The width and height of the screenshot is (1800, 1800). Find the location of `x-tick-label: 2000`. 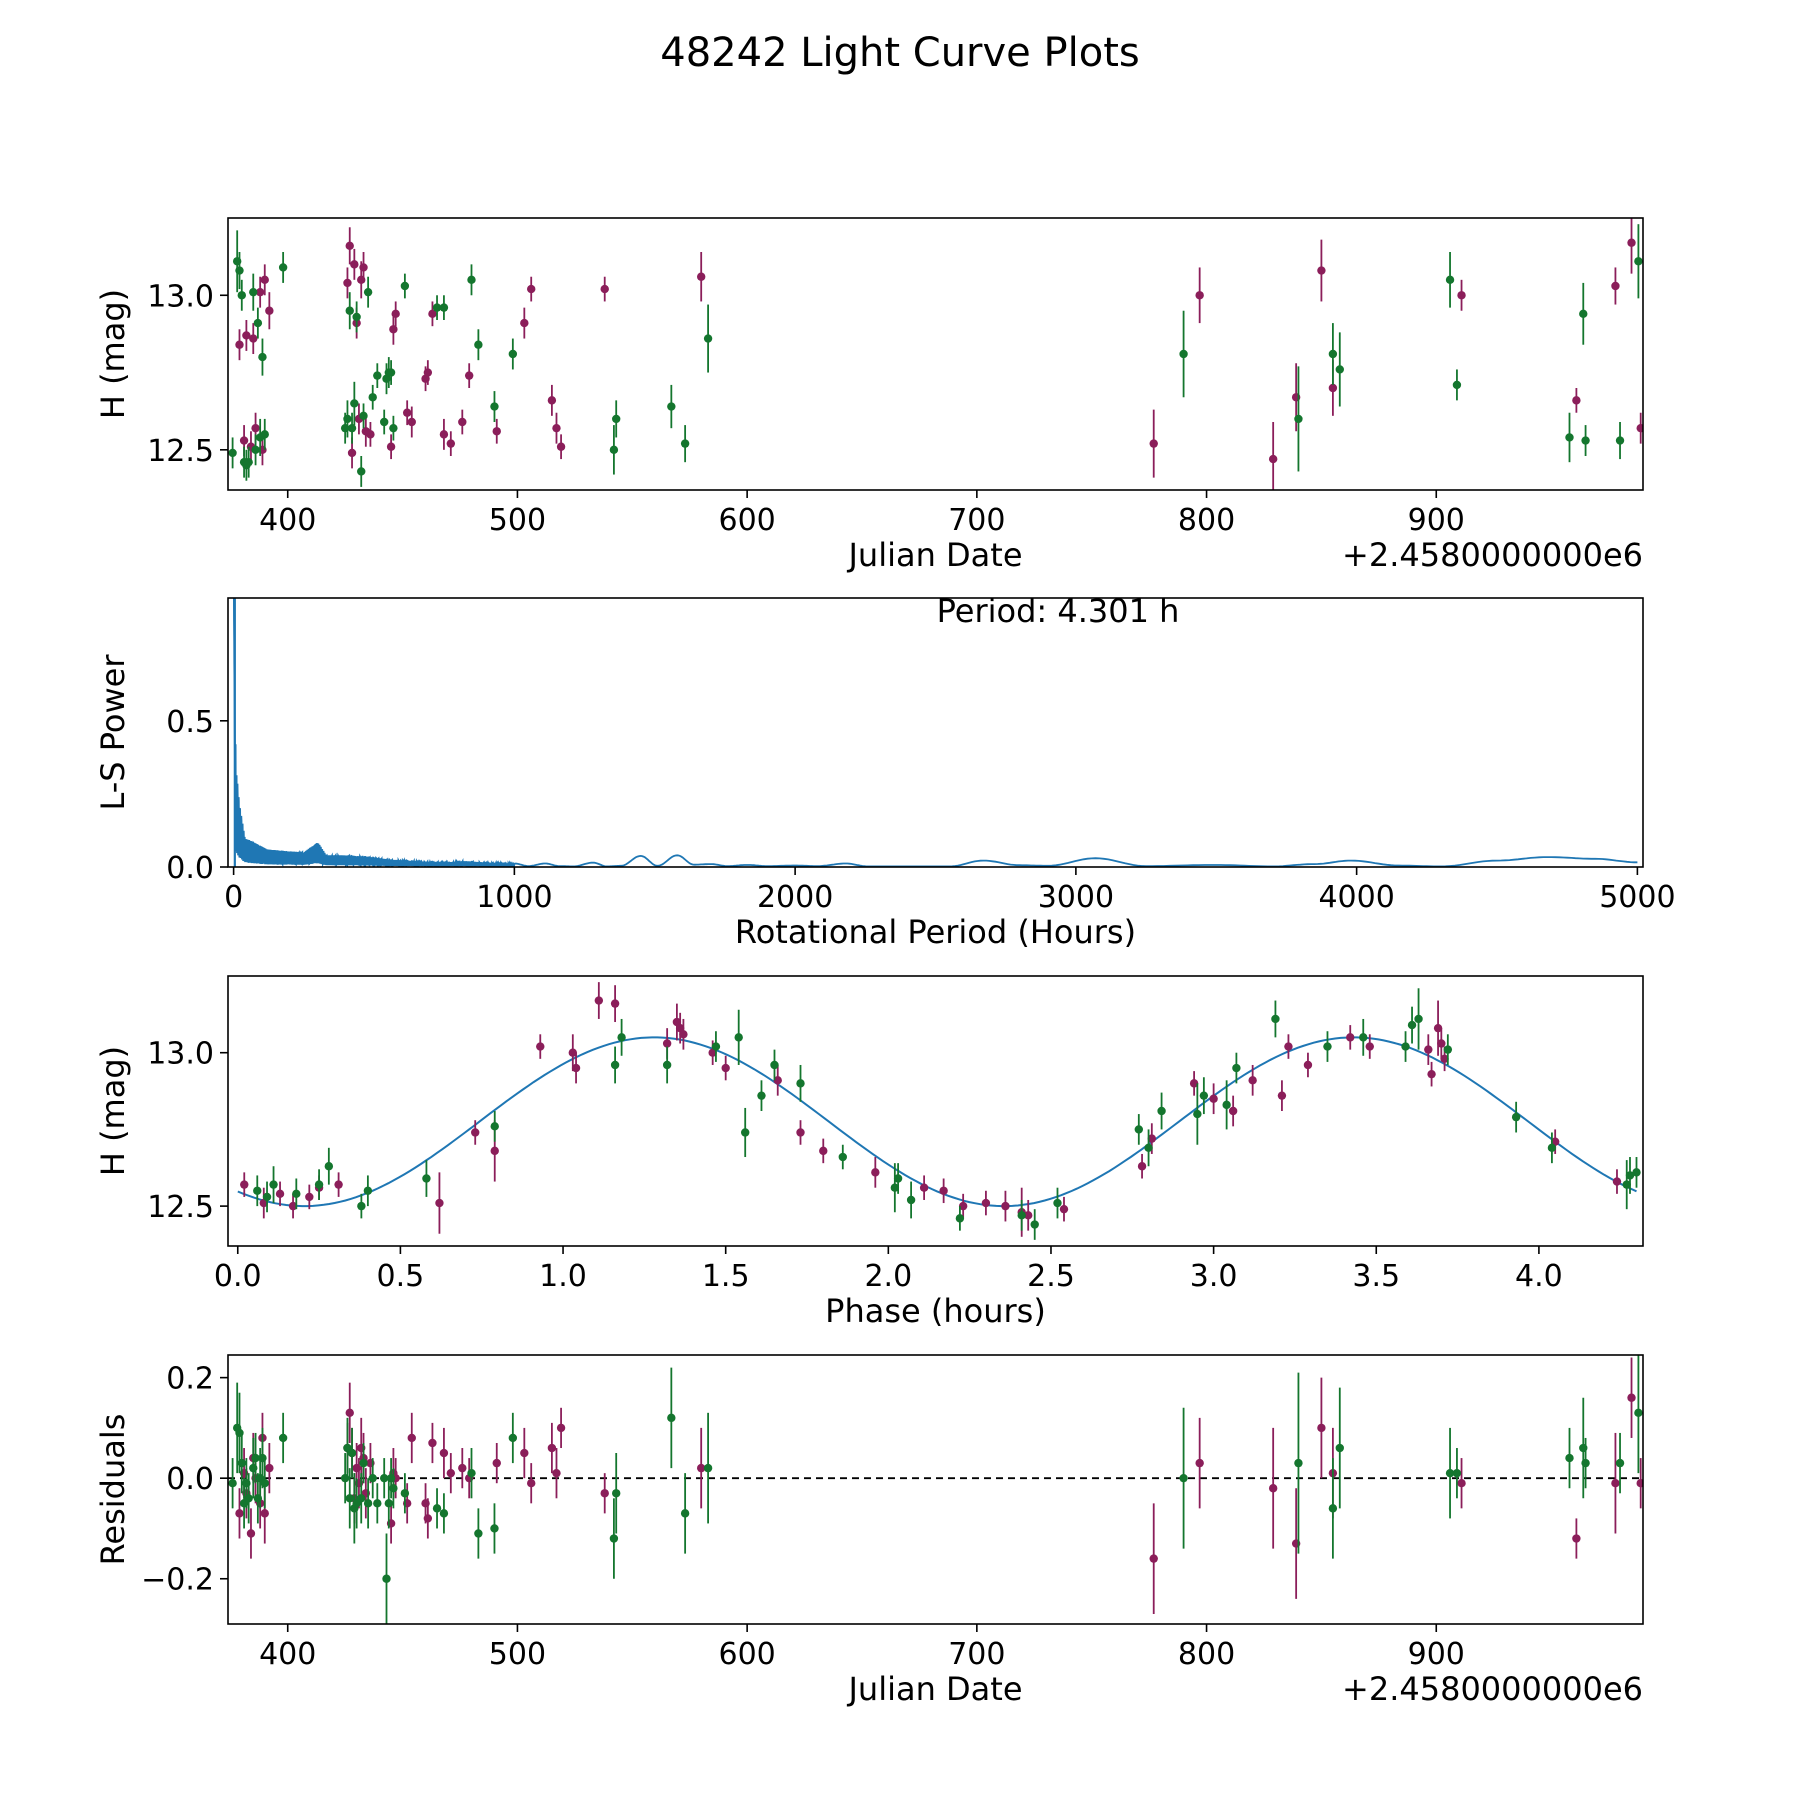

x-tick-label: 2000 is located at coordinates (795, 897).